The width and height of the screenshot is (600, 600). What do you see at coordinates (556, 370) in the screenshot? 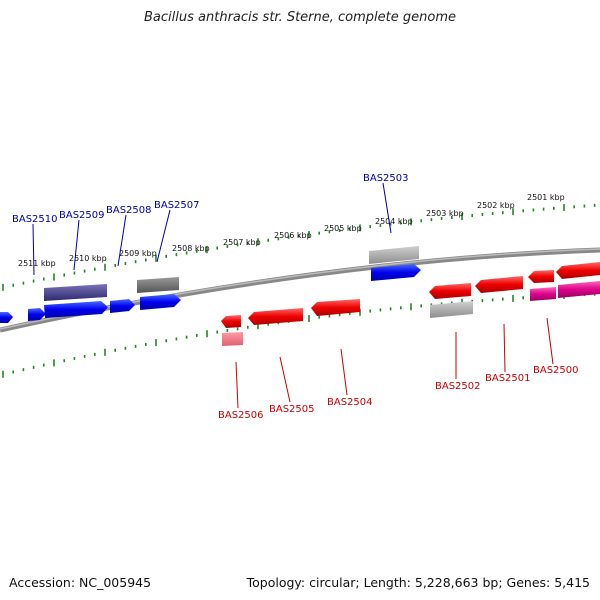
I see `gene-label-bas2500: BAS2500` at bounding box center [556, 370].